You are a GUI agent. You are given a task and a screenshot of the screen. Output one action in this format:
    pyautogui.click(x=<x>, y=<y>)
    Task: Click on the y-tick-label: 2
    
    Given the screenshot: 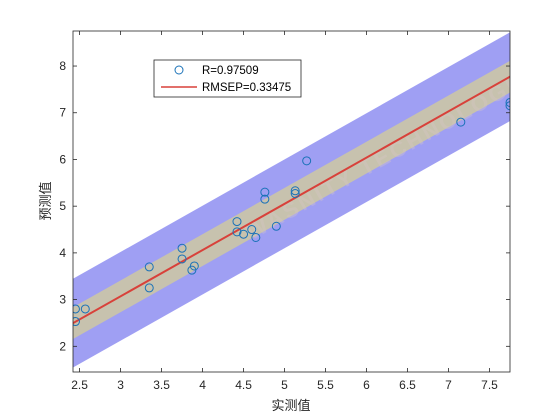 What is the action you would take?
    pyautogui.click(x=62, y=346)
    